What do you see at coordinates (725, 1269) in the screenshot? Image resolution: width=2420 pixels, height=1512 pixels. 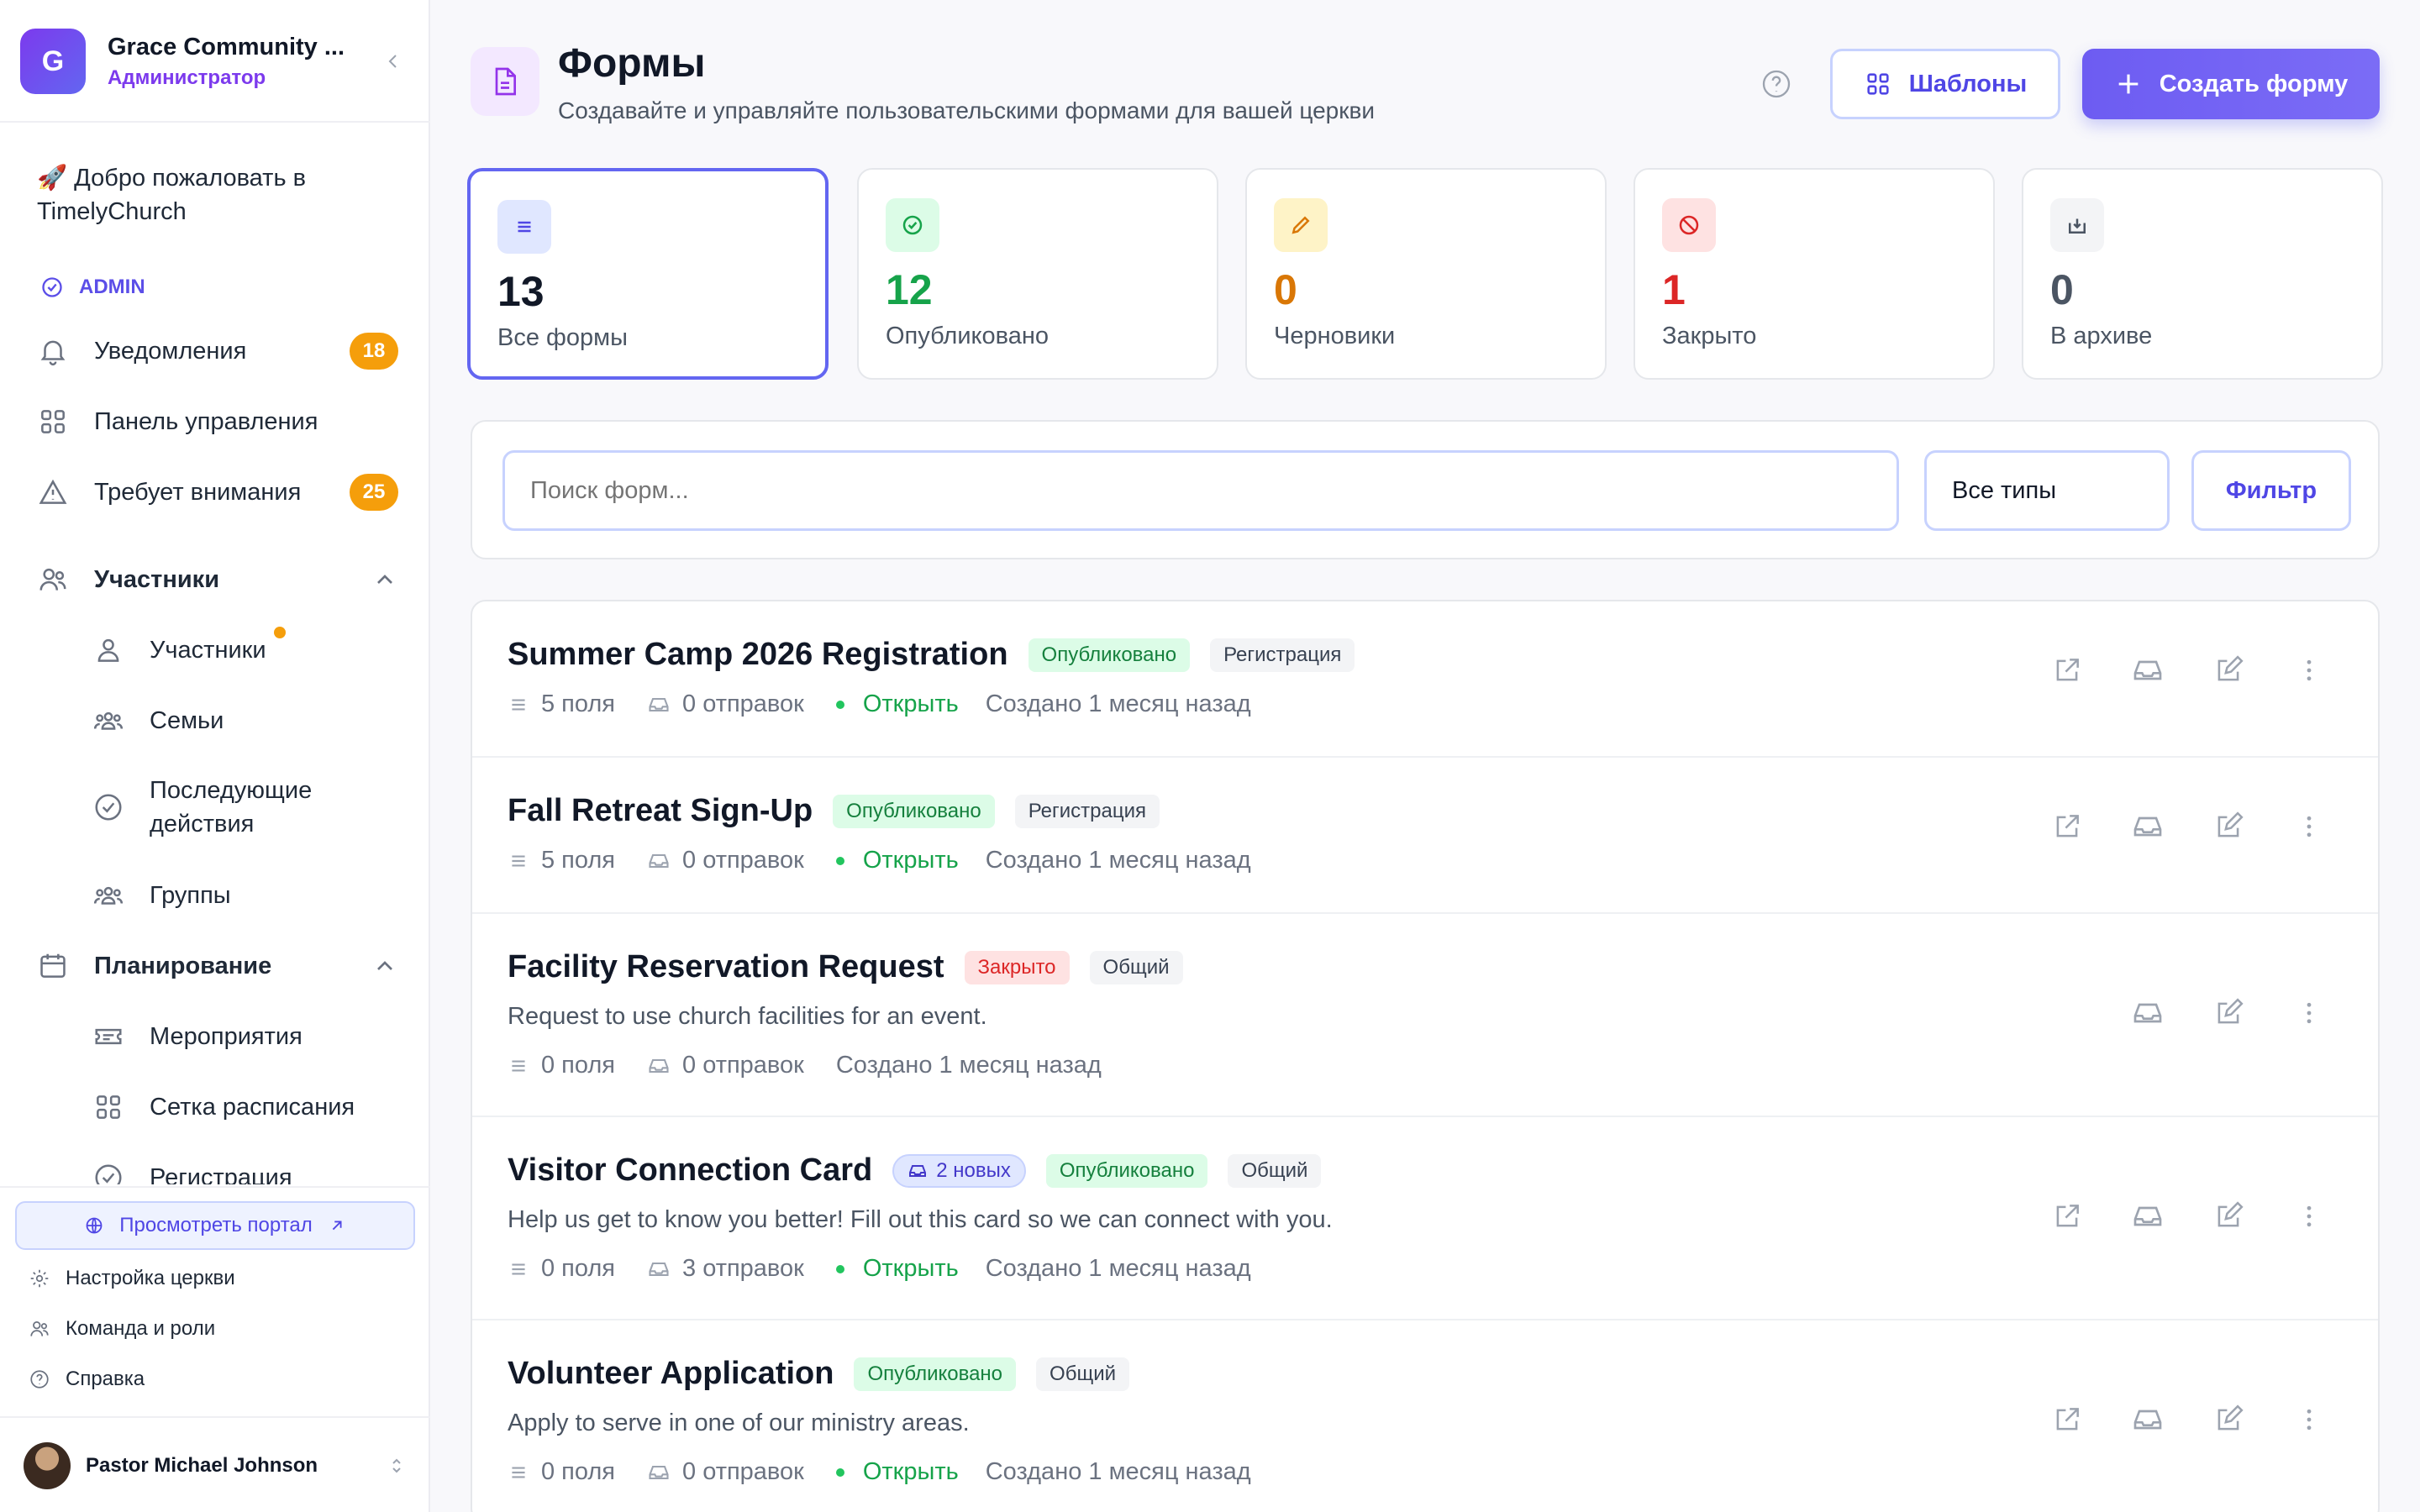 I see `submissions-count: 3 отправок` at bounding box center [725, 1269].